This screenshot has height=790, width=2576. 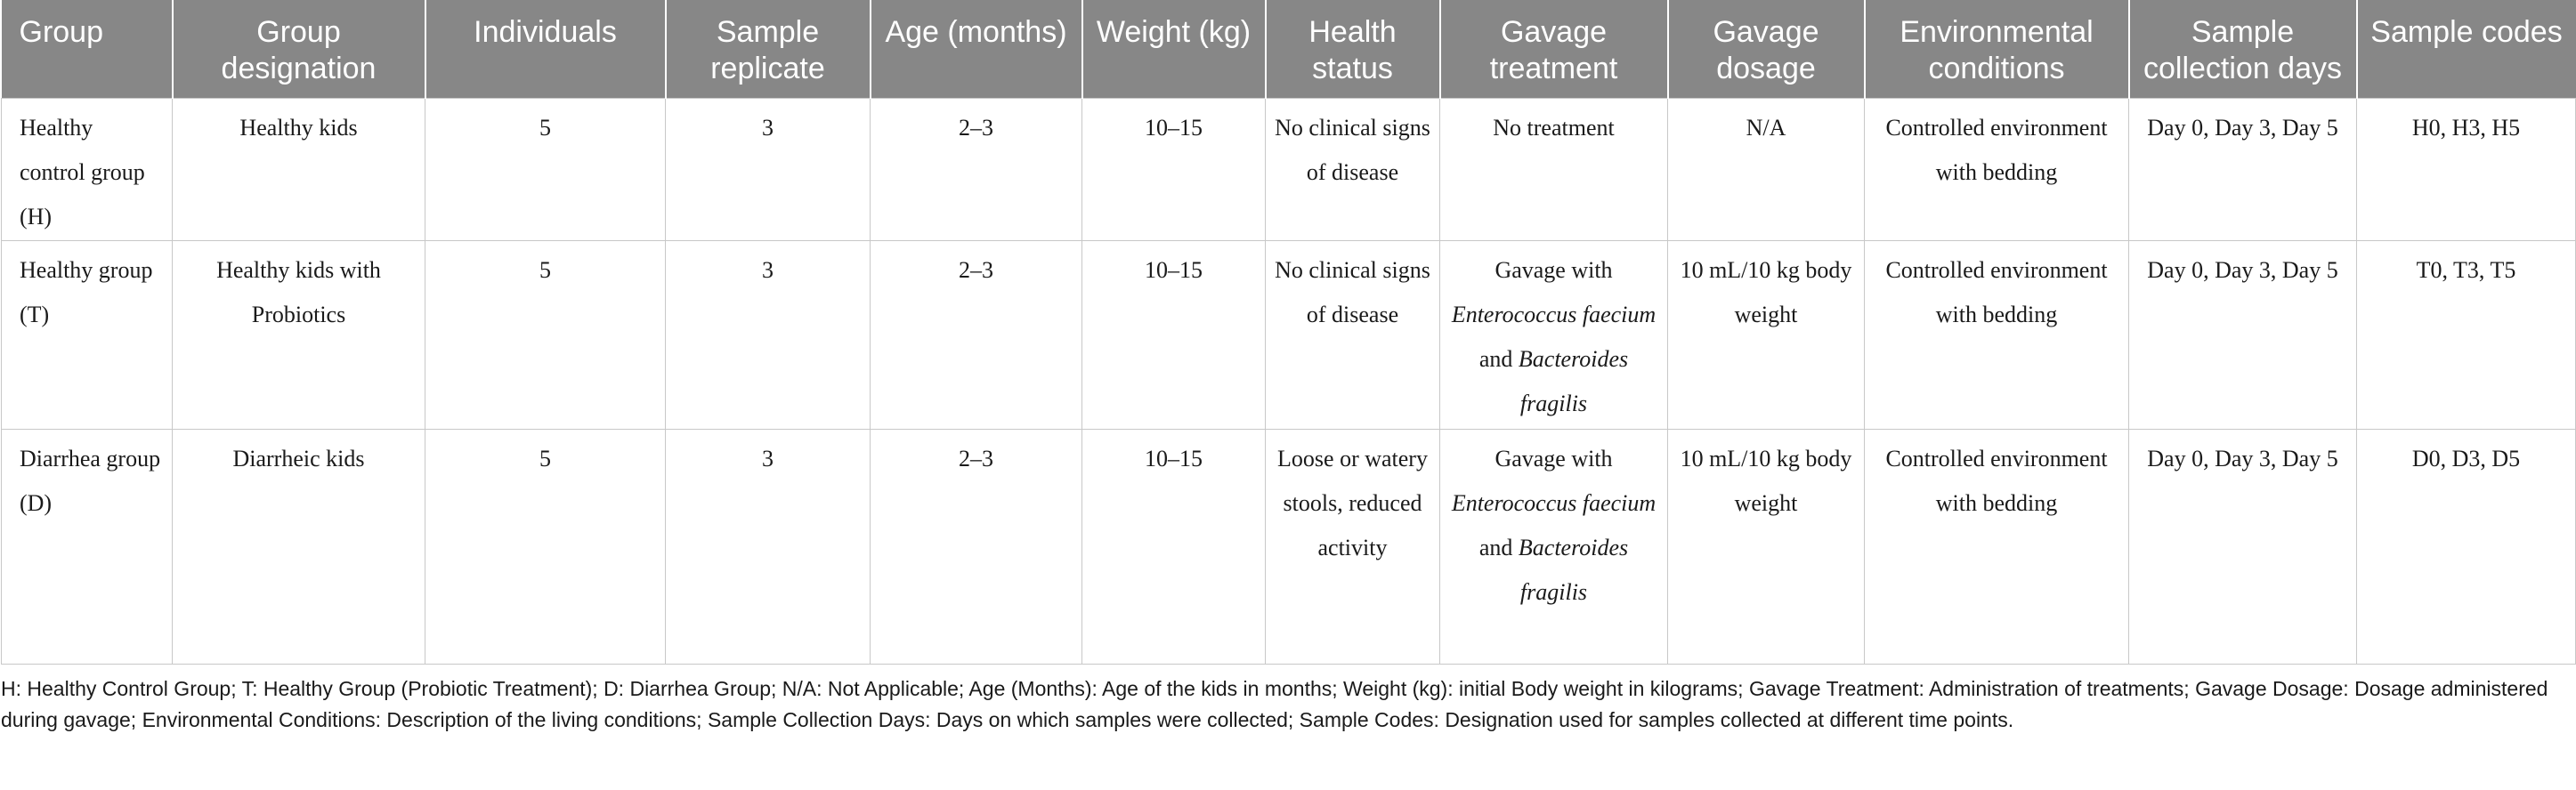 I want to click on cell-sample-codes: D0, D3, D5, so click(x=2466, y=547).